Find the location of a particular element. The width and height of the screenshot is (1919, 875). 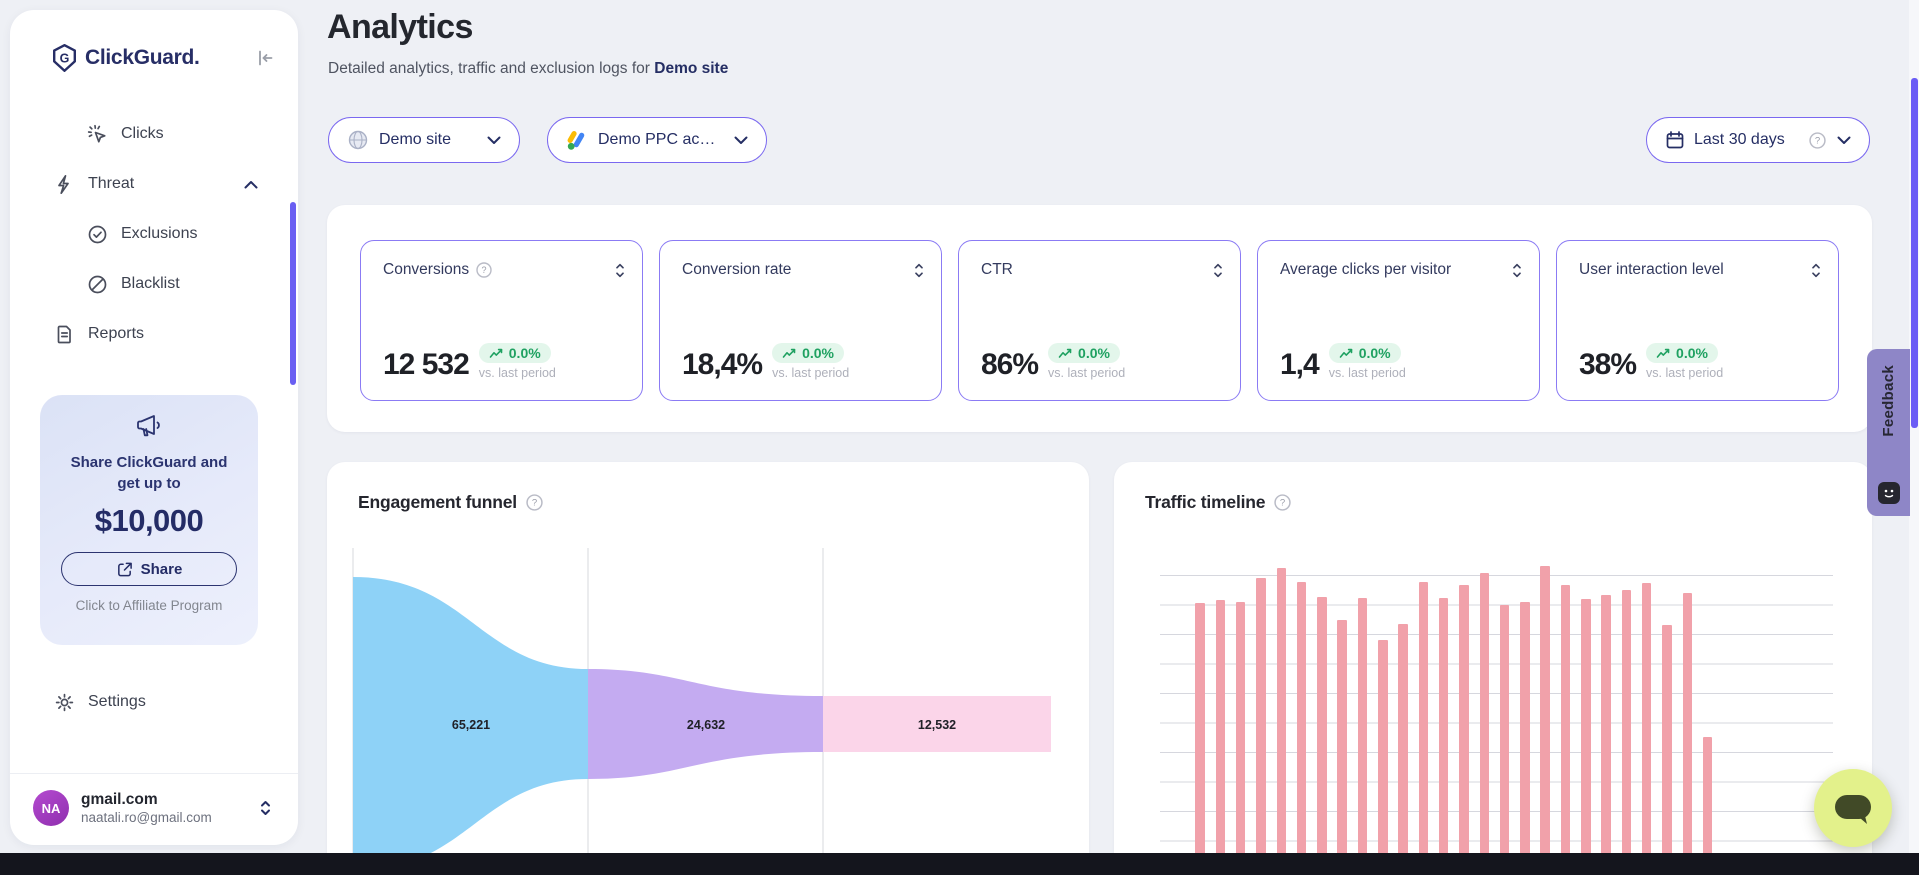

promo-amount: $10,000 is located at coordinates (149, 520).